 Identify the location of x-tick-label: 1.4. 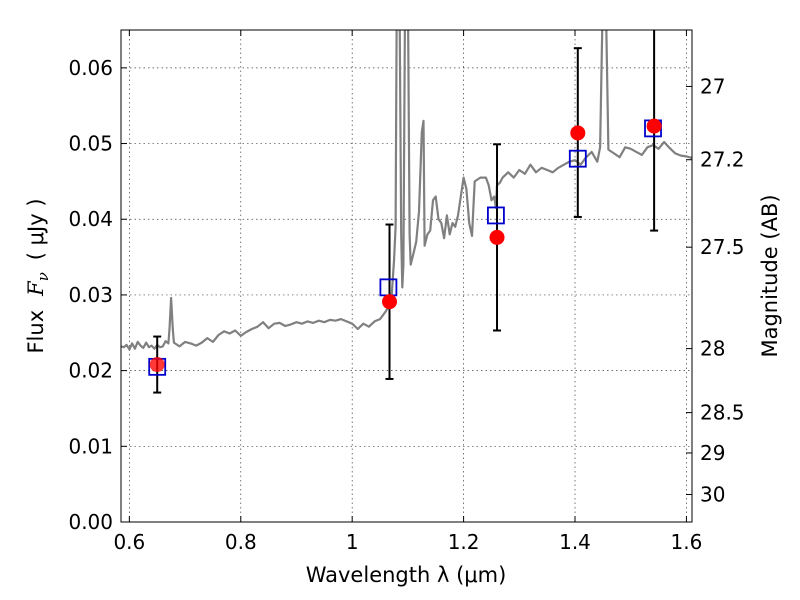
(575, 542).